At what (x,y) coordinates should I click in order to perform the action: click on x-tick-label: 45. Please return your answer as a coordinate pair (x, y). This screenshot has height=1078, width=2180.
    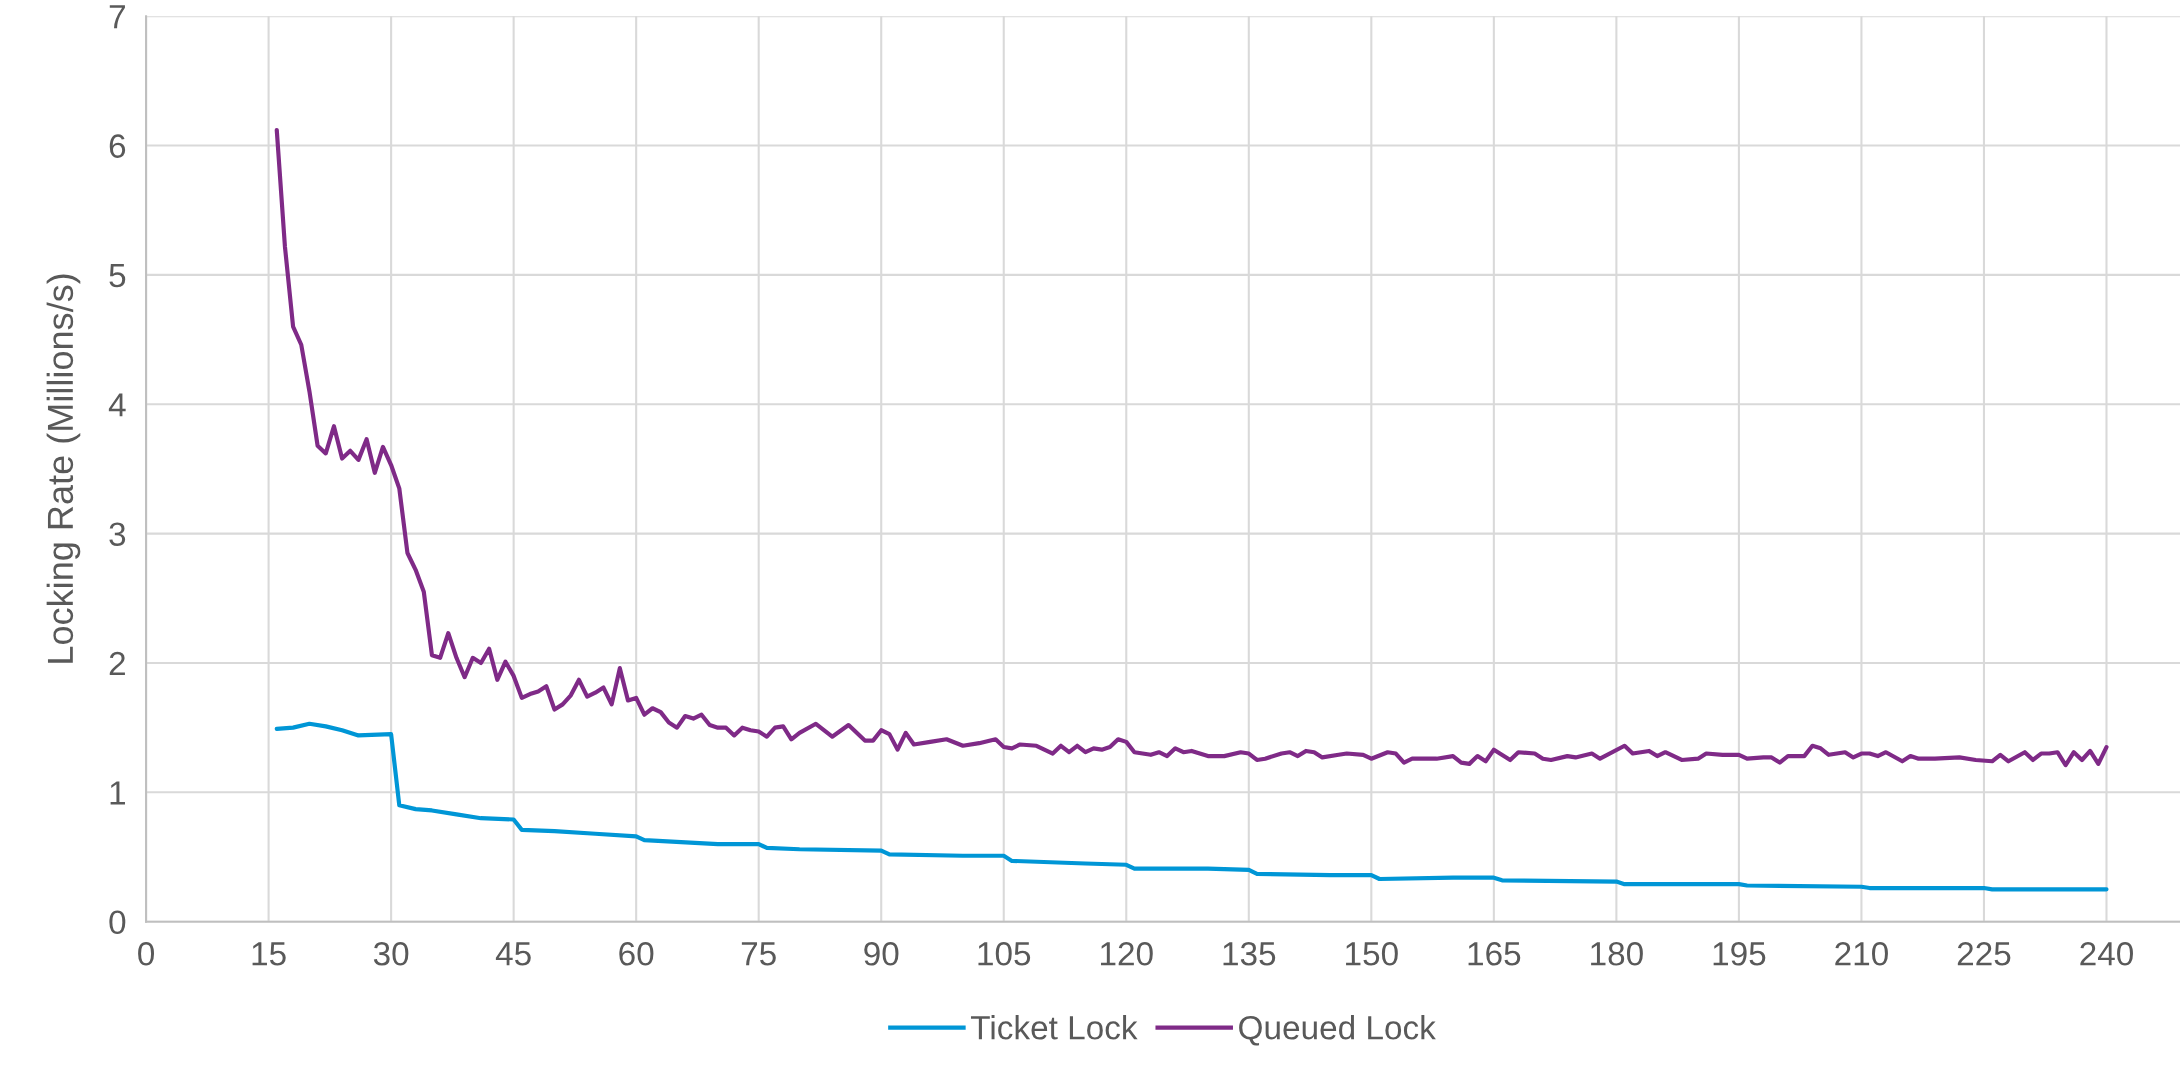
    Looking at the image, I should click on (513, 954).